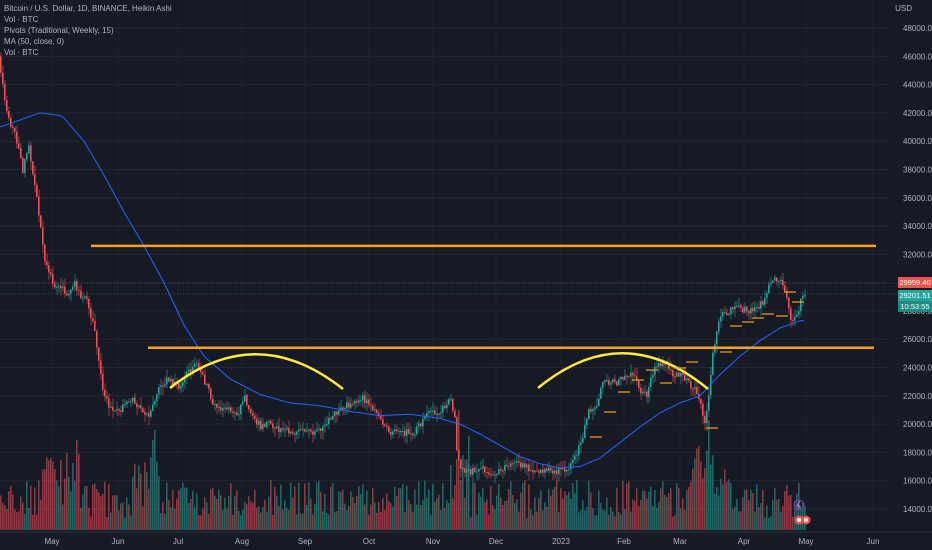 This screenshot has width=932, height=550. I want to click on event-badges, so click(802, 520).